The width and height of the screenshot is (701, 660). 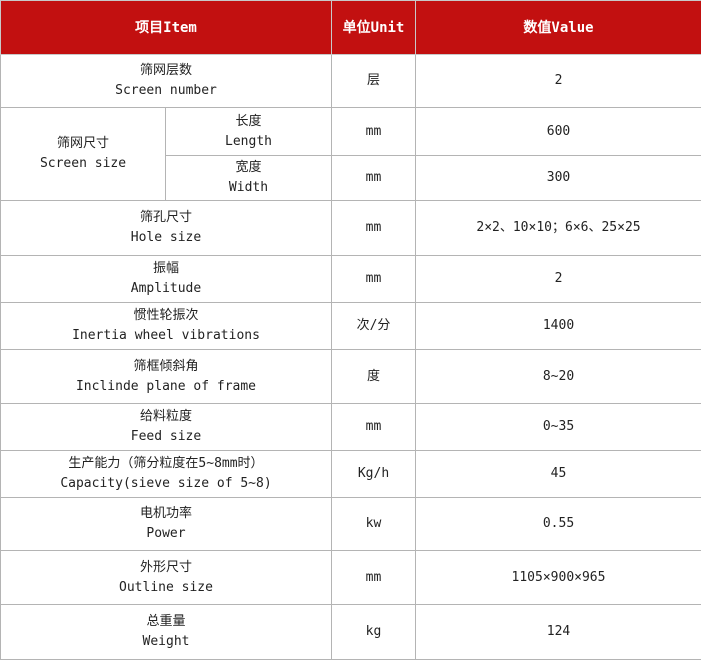 What do you see at coordinates (166, 622) in the screenshot?
I see `item-zh: 总重量` at bounding box center [166, 622].